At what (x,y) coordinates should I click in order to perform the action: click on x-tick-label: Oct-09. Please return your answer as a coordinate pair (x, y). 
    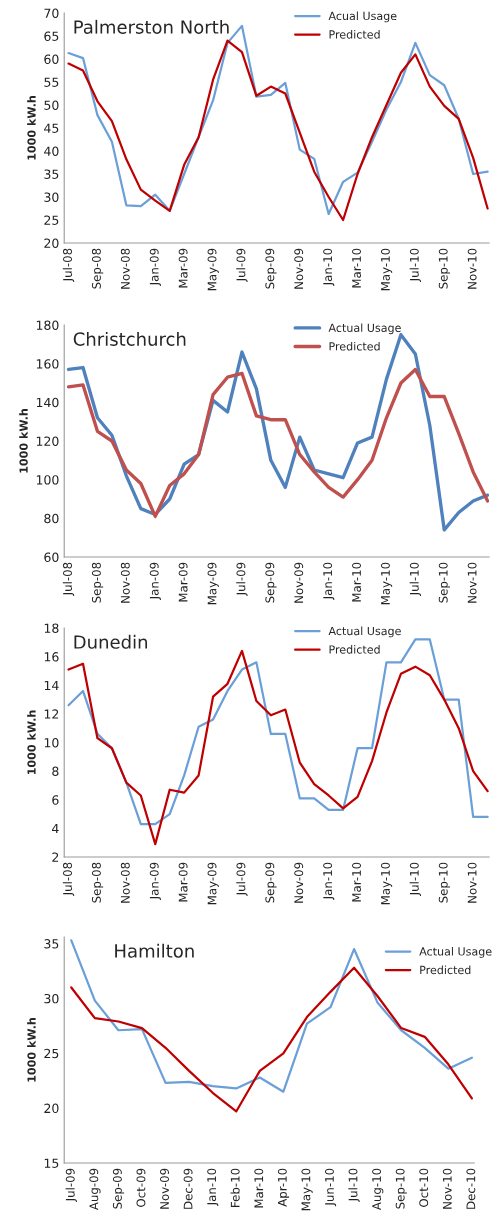
    Looking at the image, I should click on (141, 1187).